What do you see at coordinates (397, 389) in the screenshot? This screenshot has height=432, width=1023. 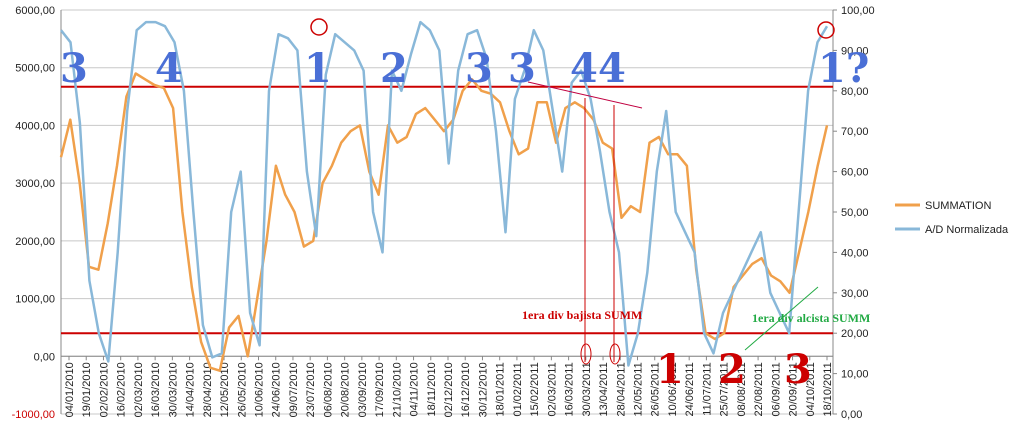 I see `x-tick-label: 21/10/2010` at bounding box center [397, 389].